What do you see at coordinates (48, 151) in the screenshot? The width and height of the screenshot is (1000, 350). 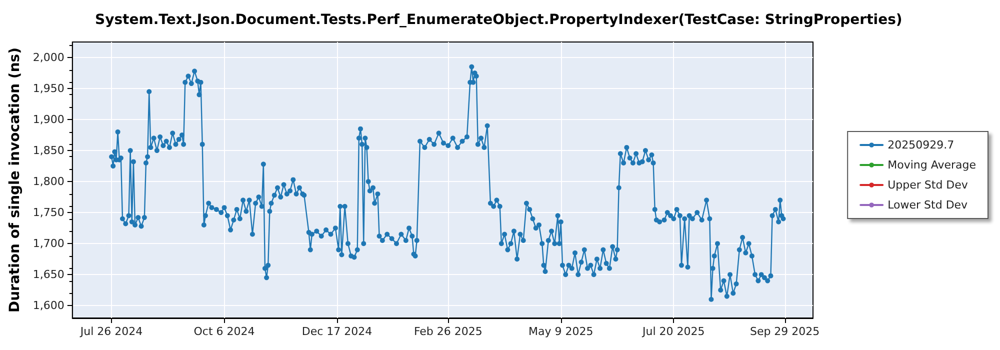 I see `y-tick-label: 1,850` at bounding box center [48, 151].